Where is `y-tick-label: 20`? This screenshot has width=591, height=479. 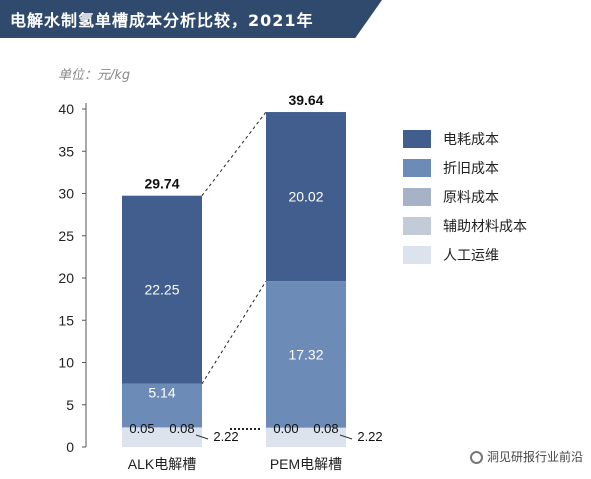
y-tick-label: 20 is located at coordinates (66, 278).